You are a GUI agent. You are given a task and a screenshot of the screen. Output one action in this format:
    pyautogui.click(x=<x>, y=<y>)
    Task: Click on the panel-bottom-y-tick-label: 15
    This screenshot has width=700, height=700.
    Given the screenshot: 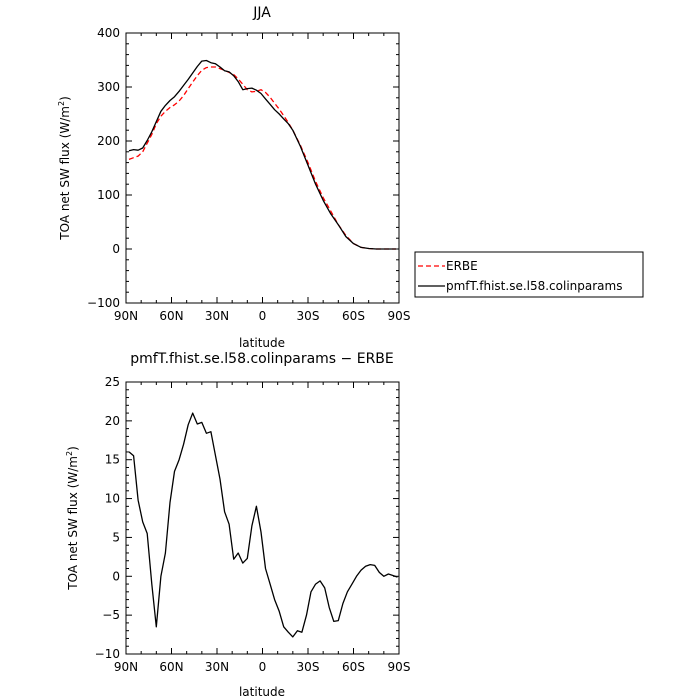 What is the action you would take?
    pyautogui.click(x=112, y=460)
    